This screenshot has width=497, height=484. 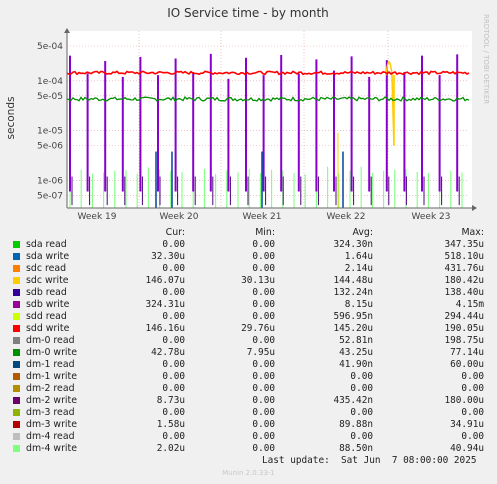 I want to click on legend-row: sdb write 324.31u 0.00 8.15u 4.15m, so click(x=248, y=305).